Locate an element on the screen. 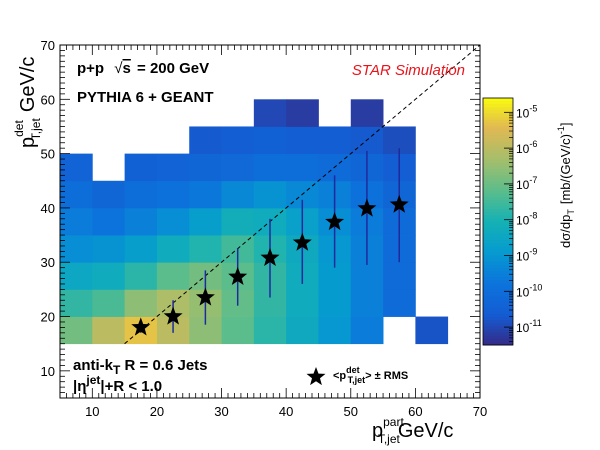 This screenshot has height=450, width=600. color-scale-tick-label: 10⁻⁷ is located at coordinates (526, 183).